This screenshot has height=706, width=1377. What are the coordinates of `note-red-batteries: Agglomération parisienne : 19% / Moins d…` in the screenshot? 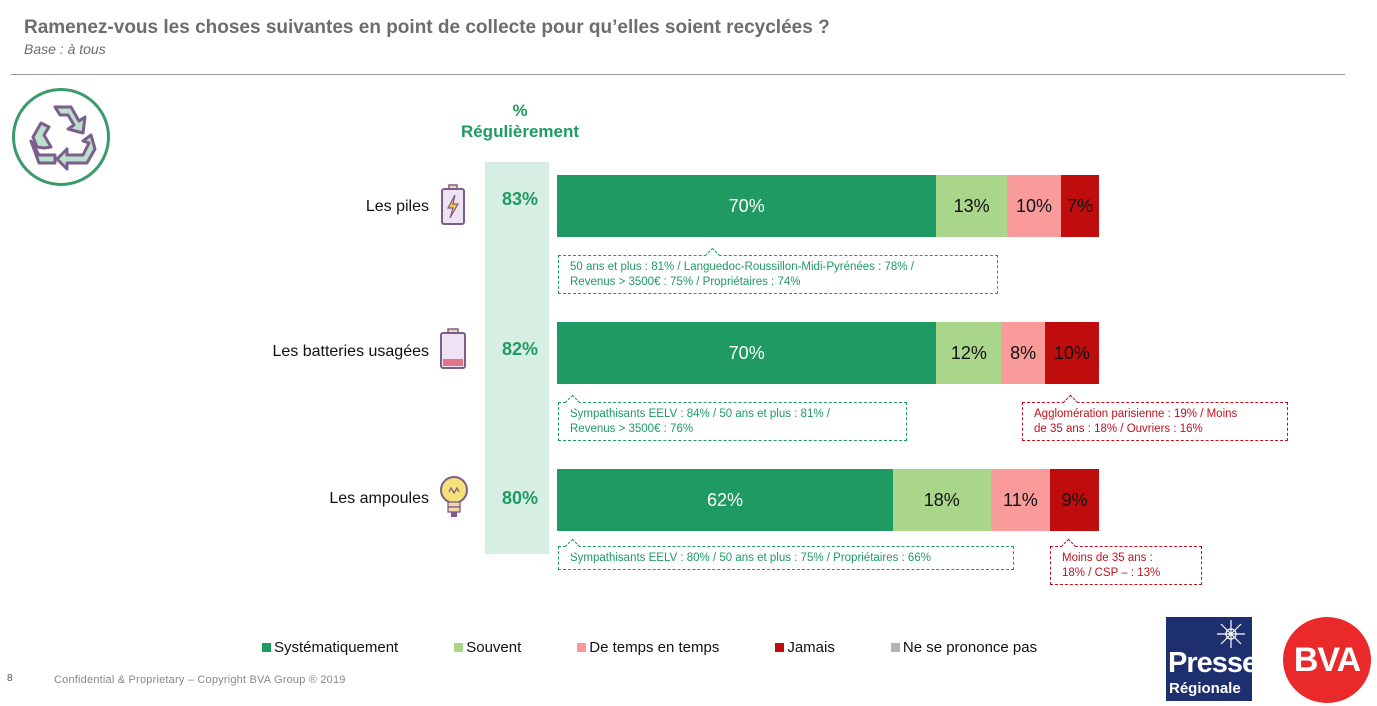 It's located at (1155, 417).